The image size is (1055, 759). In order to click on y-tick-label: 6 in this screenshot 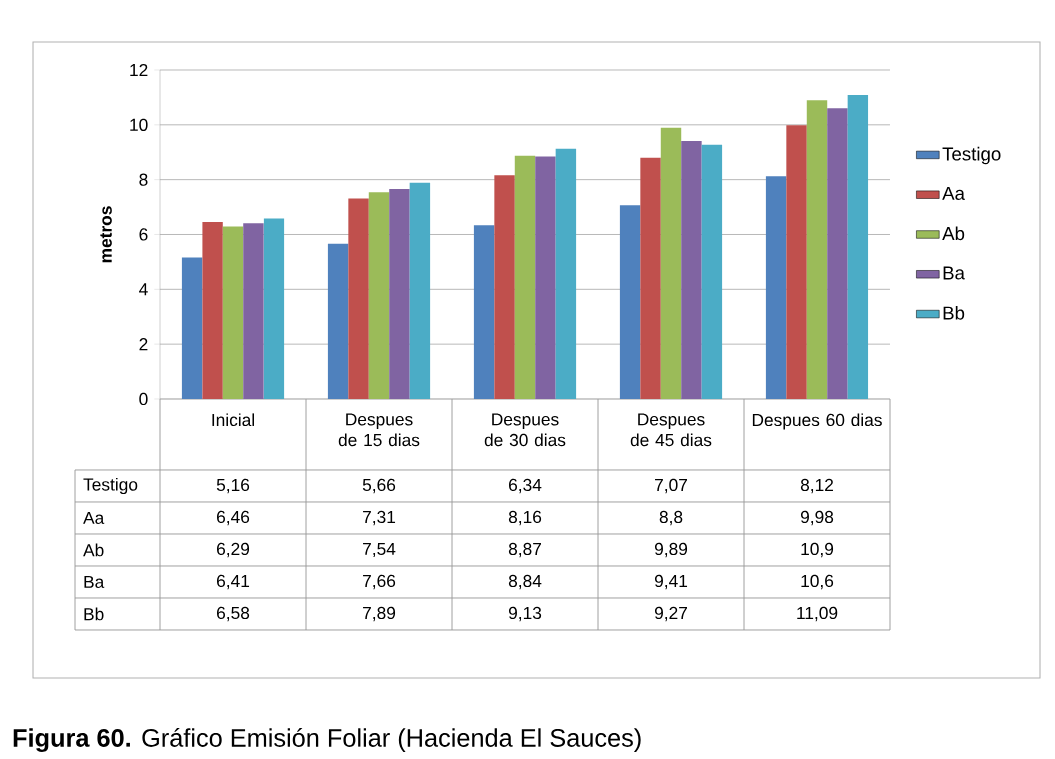, I will do `click(143, 234)`.